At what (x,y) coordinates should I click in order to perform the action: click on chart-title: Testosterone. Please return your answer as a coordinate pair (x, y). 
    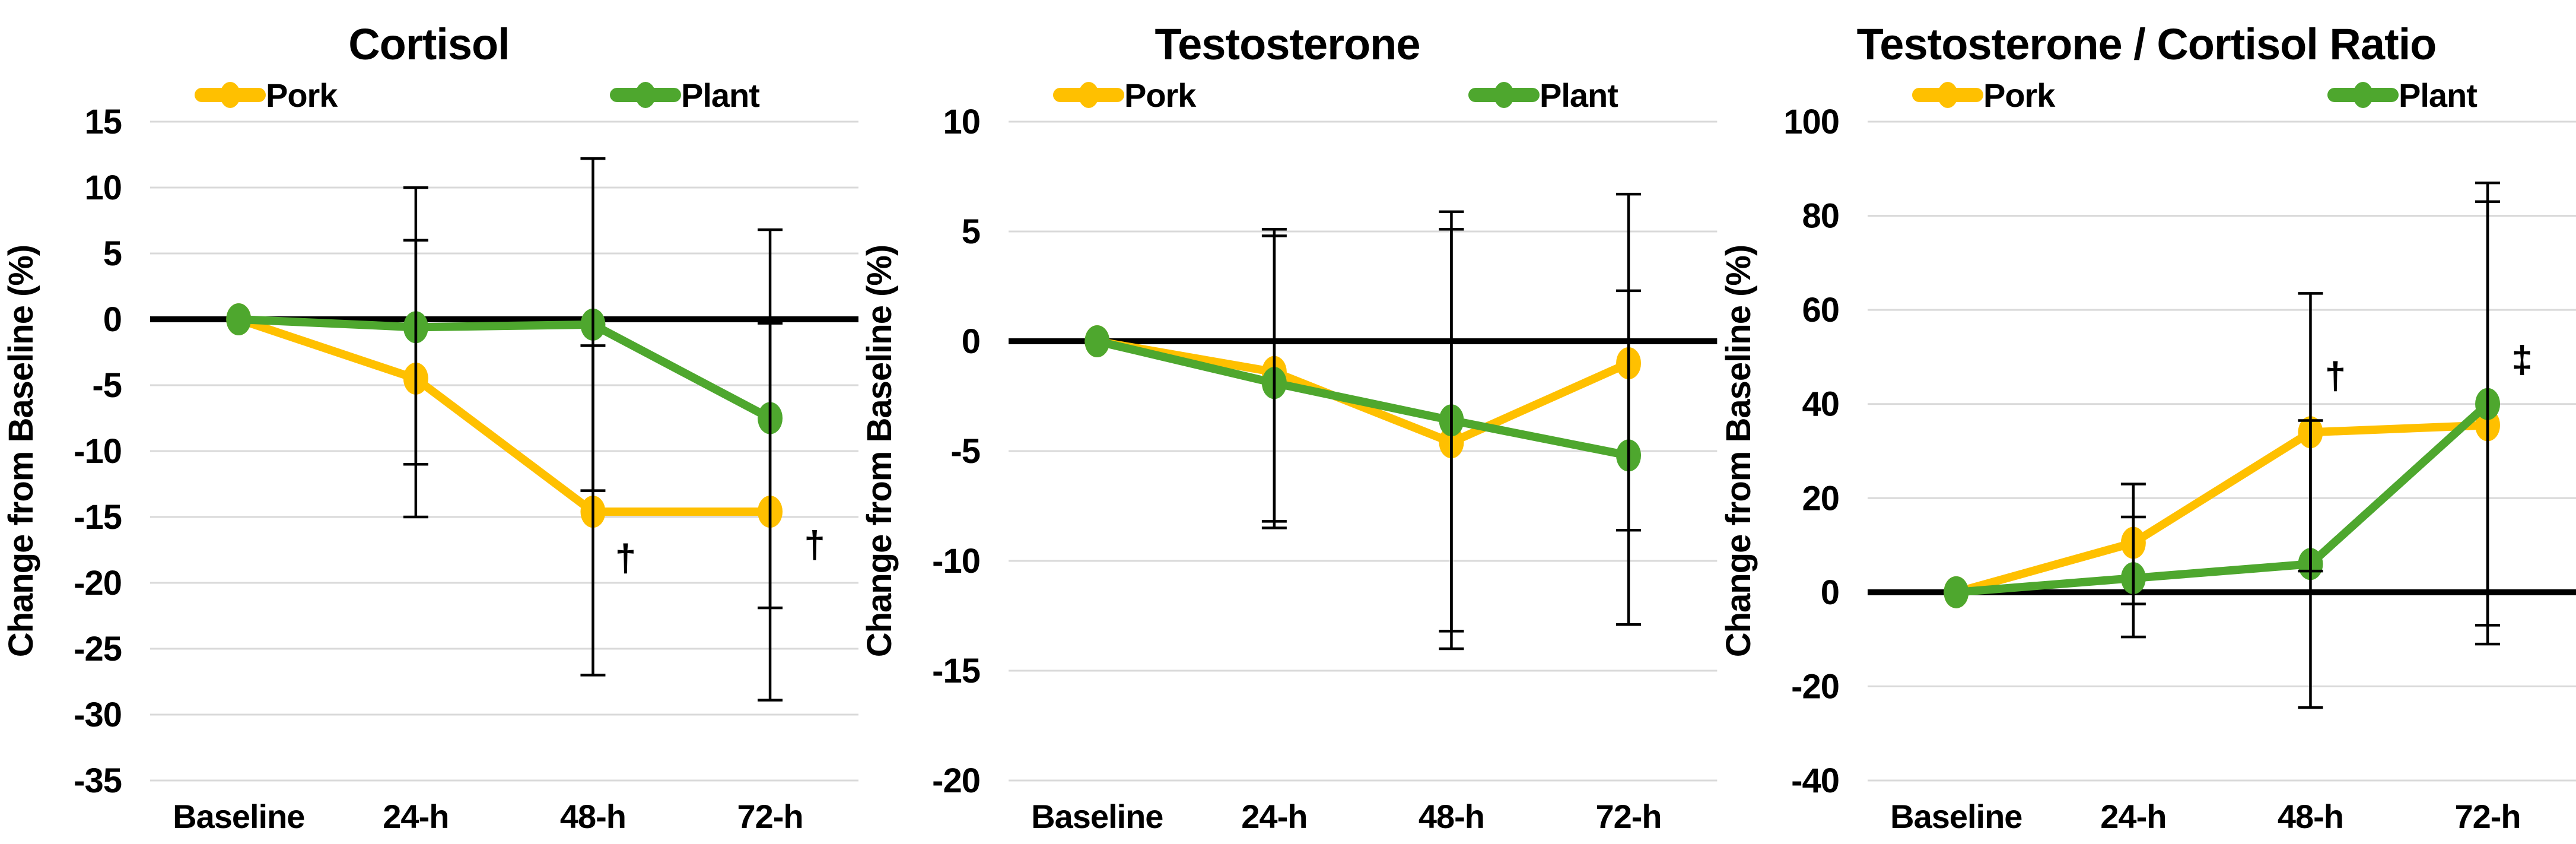
    Looking at the image, I should click on (1287, 44).